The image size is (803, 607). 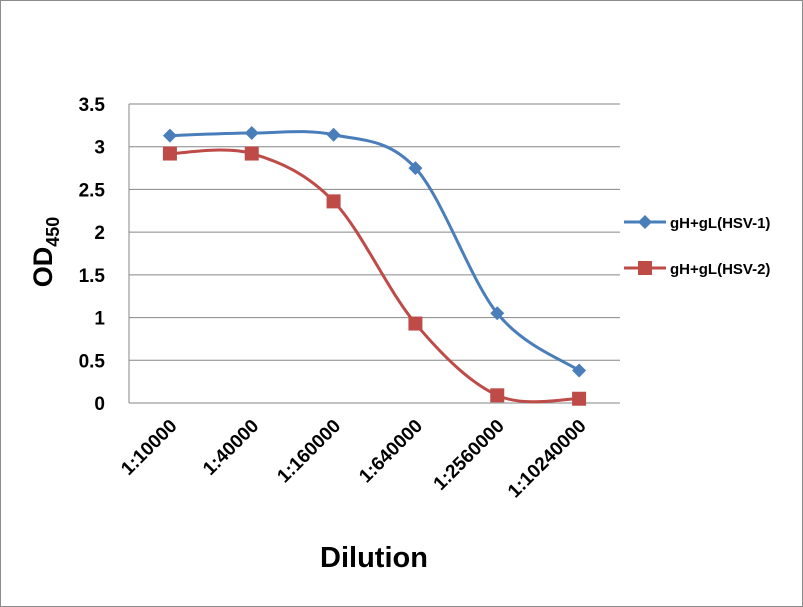 I want to click on legend-label: gH+gL(HSV-2), so click(x=720, y=269).